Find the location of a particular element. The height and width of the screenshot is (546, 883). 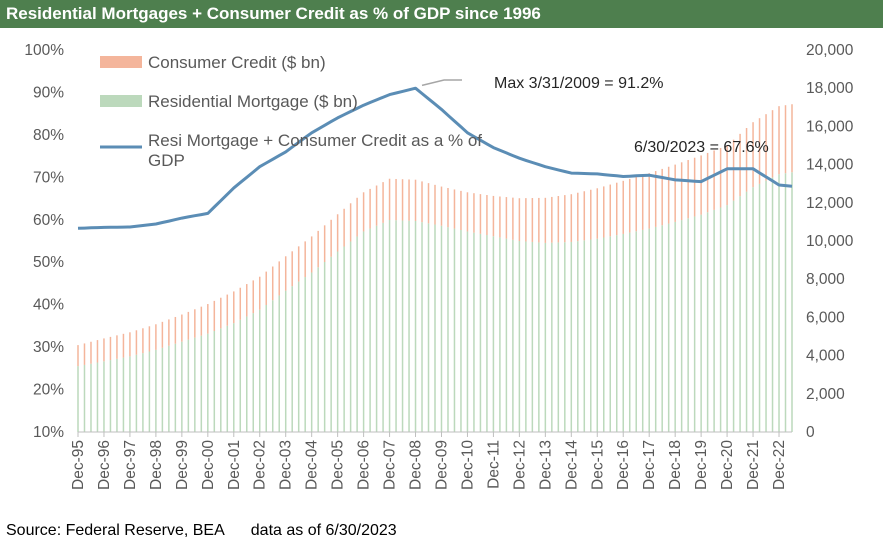

right-axis-tick-label: 18,000 is located at coordinates (830, 88).